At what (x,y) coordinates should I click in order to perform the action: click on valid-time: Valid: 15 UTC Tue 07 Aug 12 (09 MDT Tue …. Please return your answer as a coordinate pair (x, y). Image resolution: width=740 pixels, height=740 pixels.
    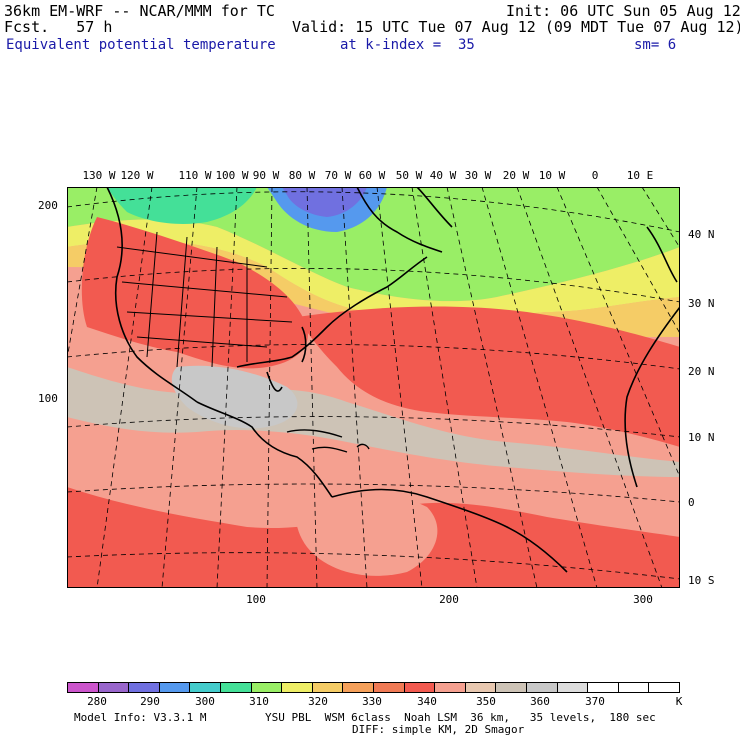
    Looking at the image, I should click on (516, 27).